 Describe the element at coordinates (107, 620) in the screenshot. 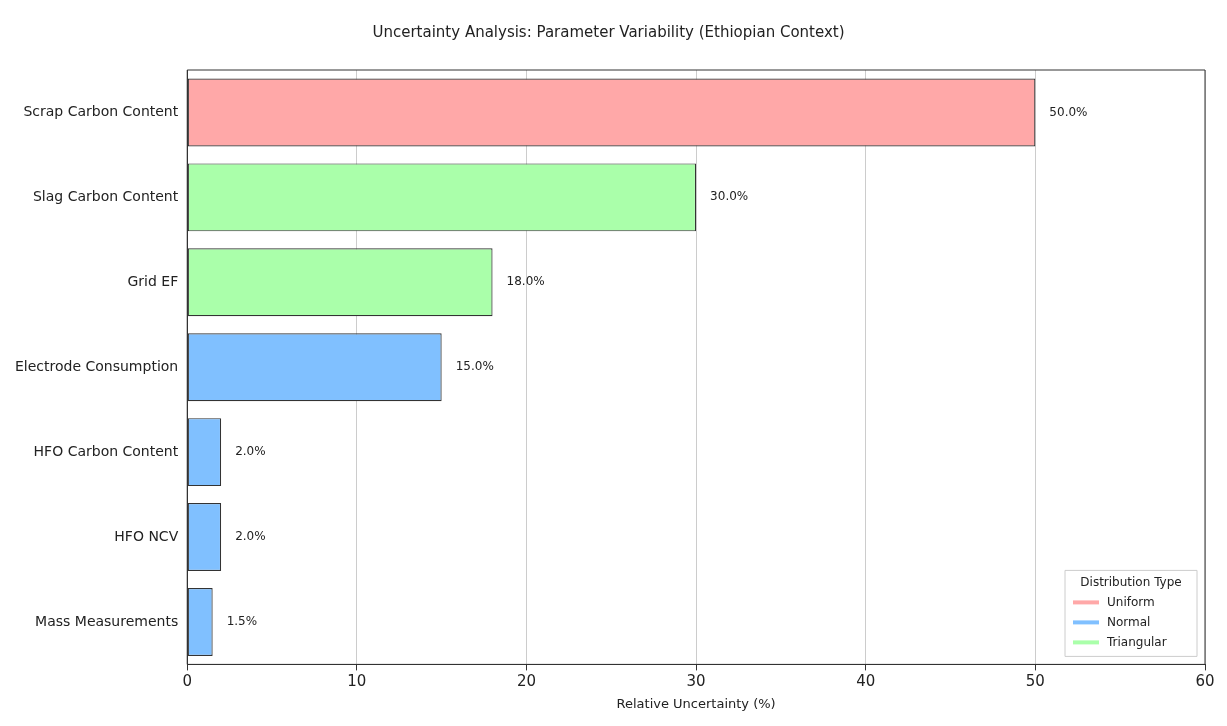

I see `y-tick-label: Mass Measurements` at that location.